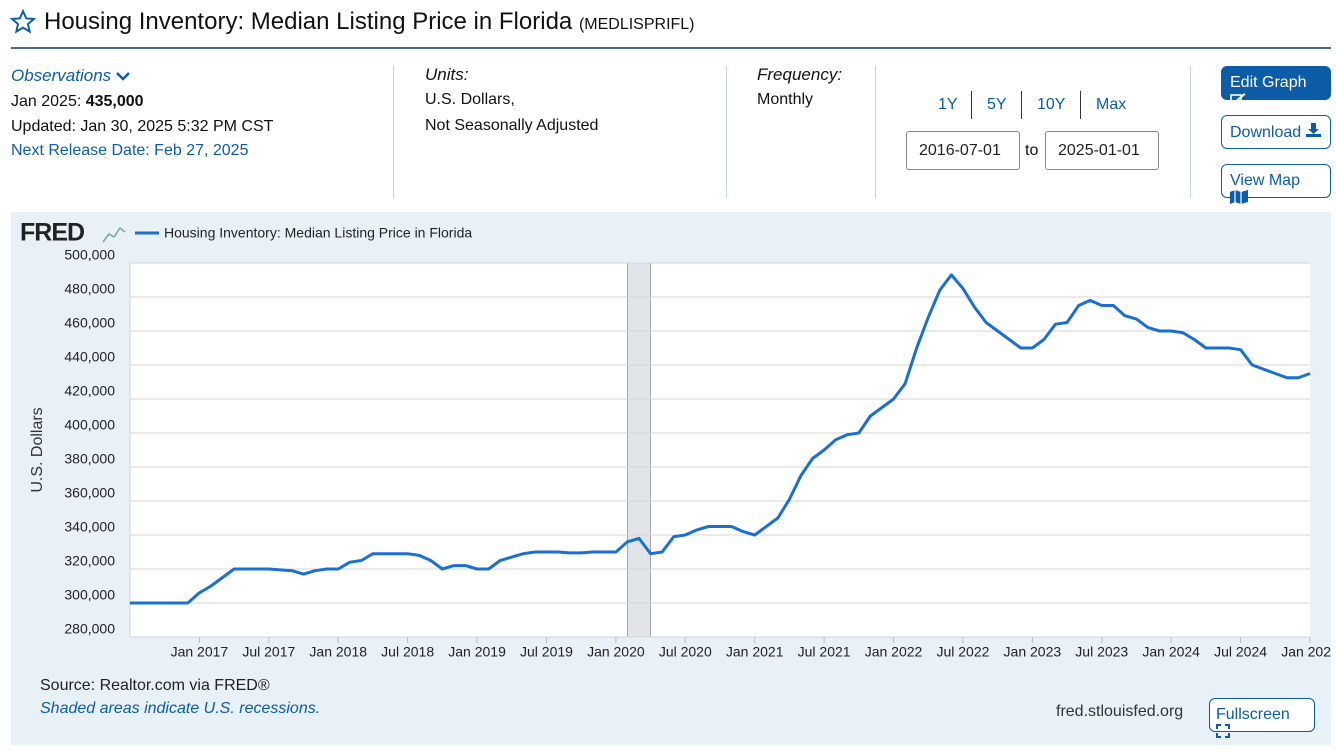 The height and width of the screenshot is (755, 1336). I want to click on range-button: 10Y, so click(1051, 104).